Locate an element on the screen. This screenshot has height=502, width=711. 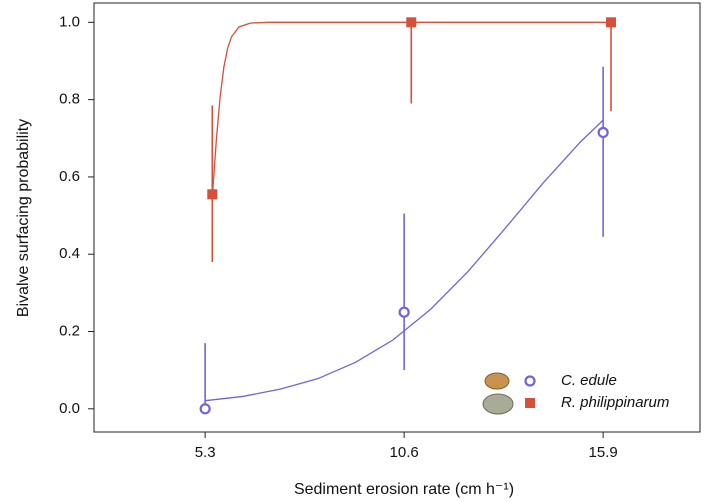
x-tick-label: 15.9 is located at coordinates (603, 452).